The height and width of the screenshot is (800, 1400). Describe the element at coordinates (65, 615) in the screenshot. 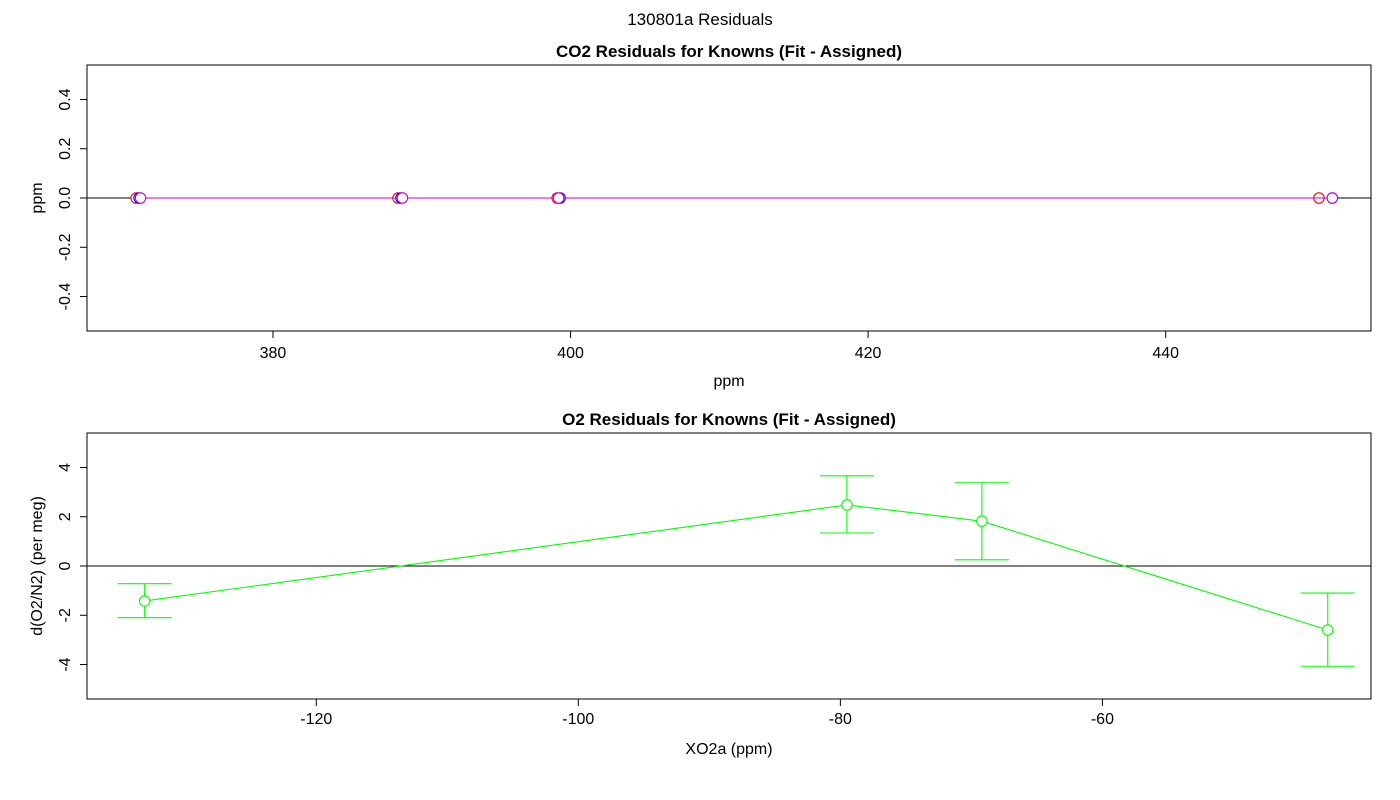

I see `o2-y-tick-label: -2` at that location.